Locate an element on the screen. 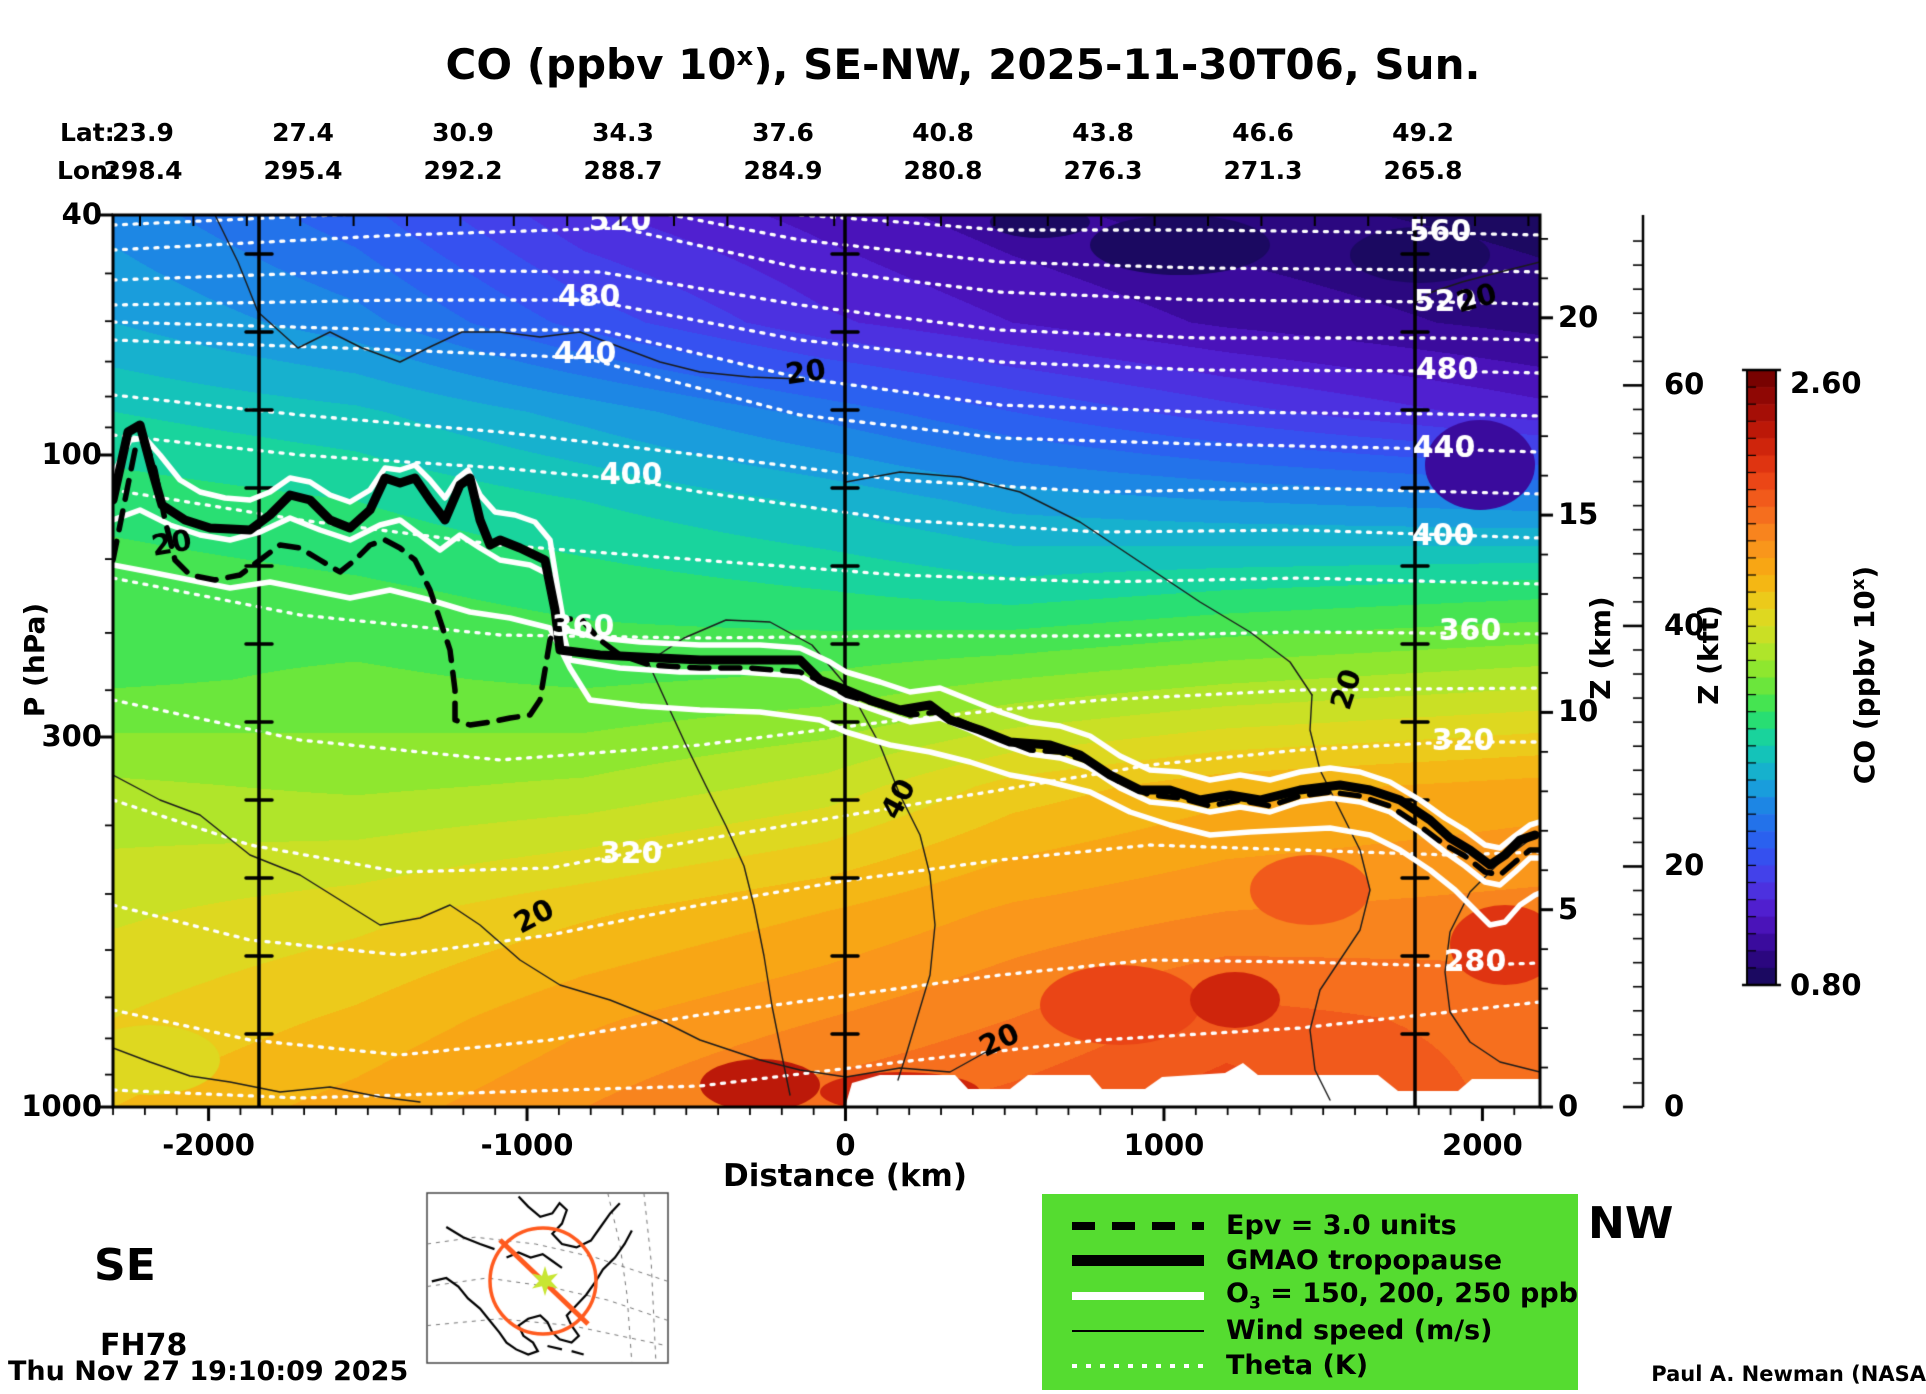 The height and width of the screenshot is (1394, 1926). legend-sample-solid-white-thick-icon is located at coordinates (1138, 1295).